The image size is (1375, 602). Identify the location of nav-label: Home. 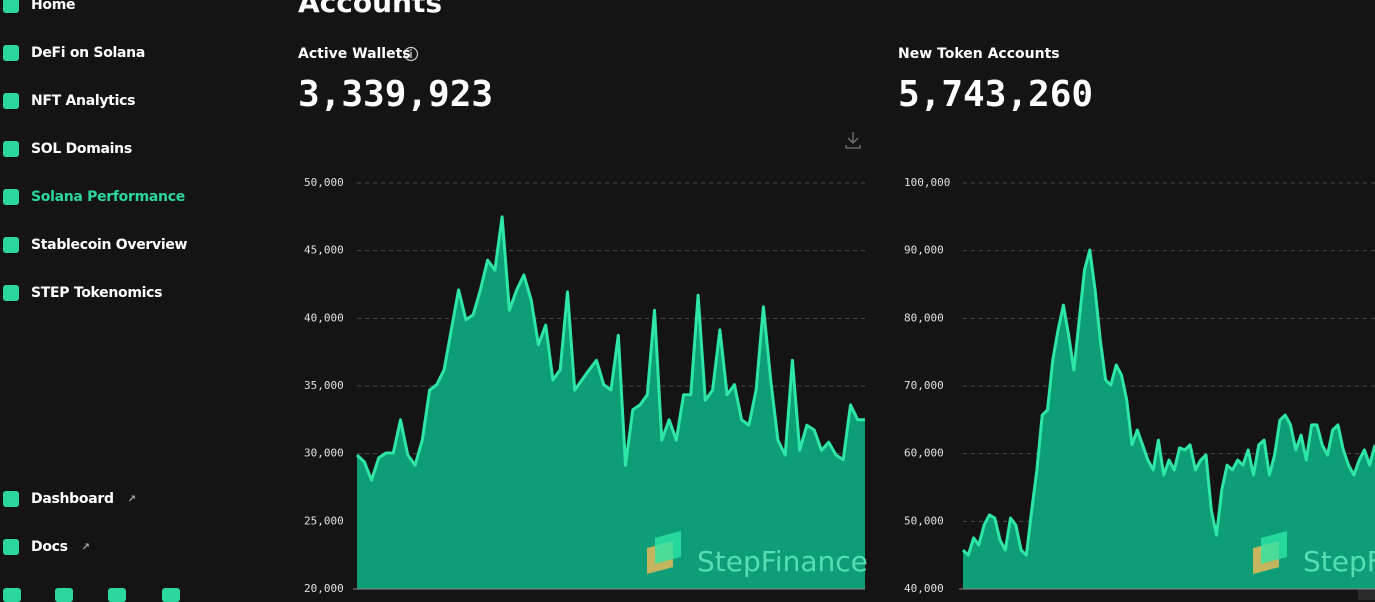
(53, 6).